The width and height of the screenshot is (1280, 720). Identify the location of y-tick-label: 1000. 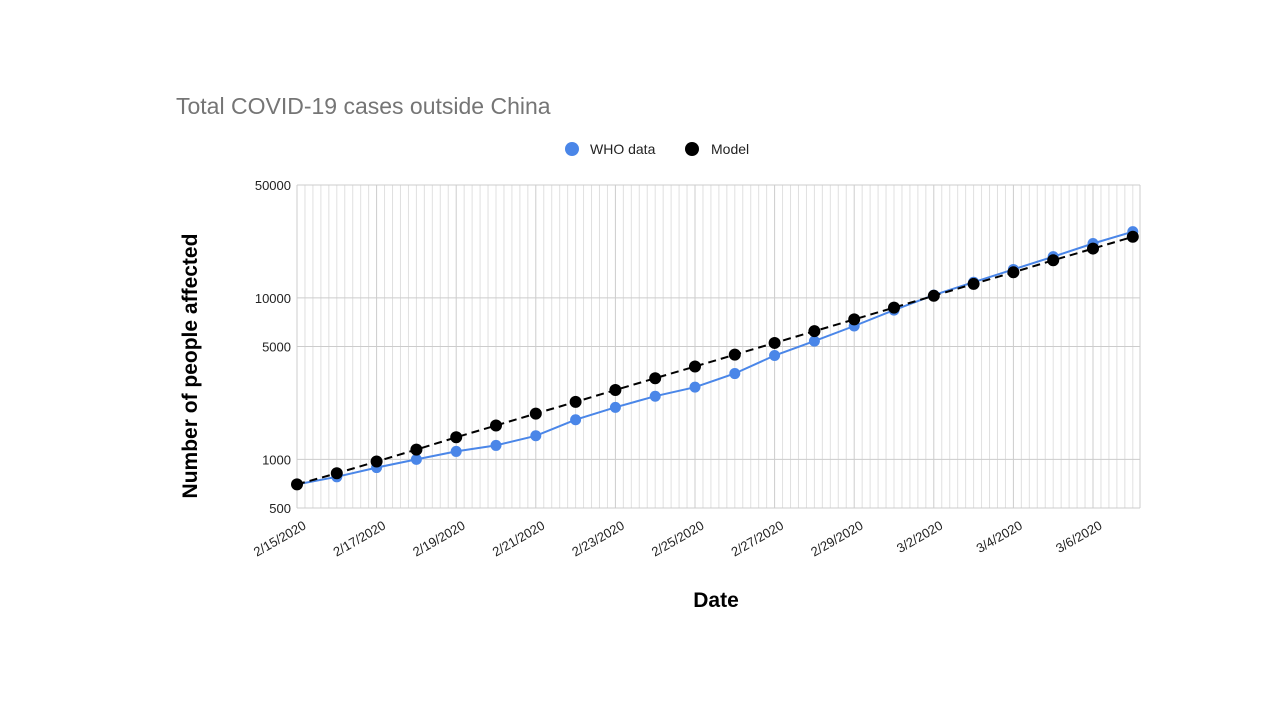
(276, 459).